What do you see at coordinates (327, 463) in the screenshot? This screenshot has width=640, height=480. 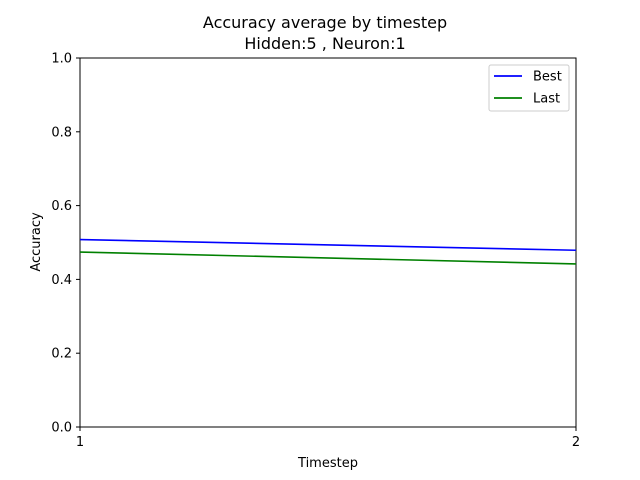 I see `x-axis-label: Timestep` at bounding box center [327, 463].